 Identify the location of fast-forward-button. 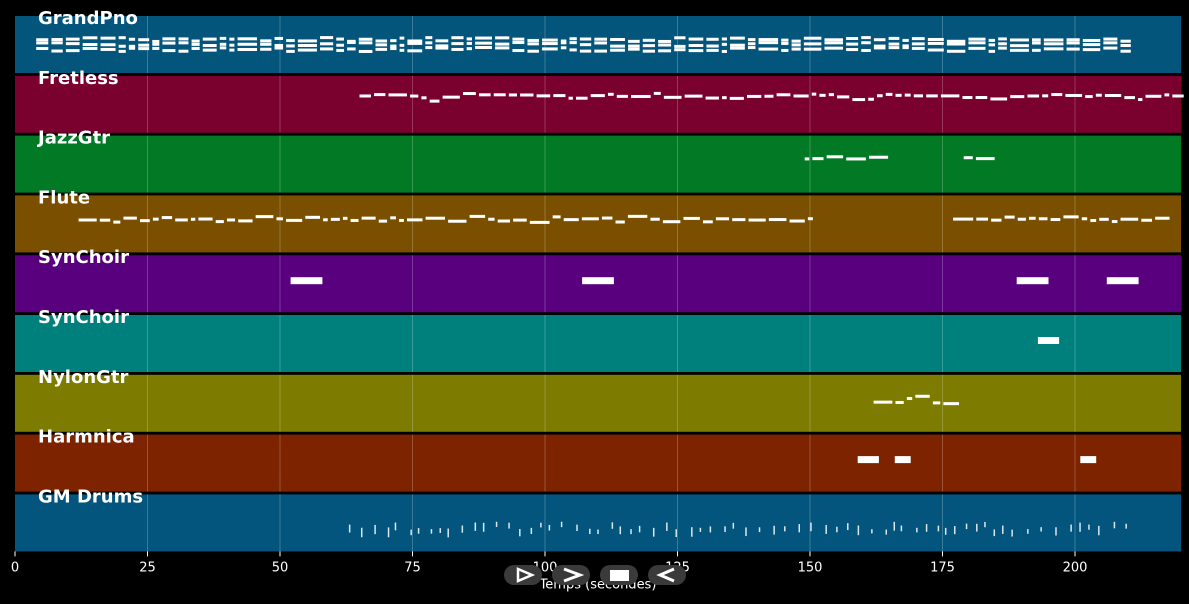
(571, 575).